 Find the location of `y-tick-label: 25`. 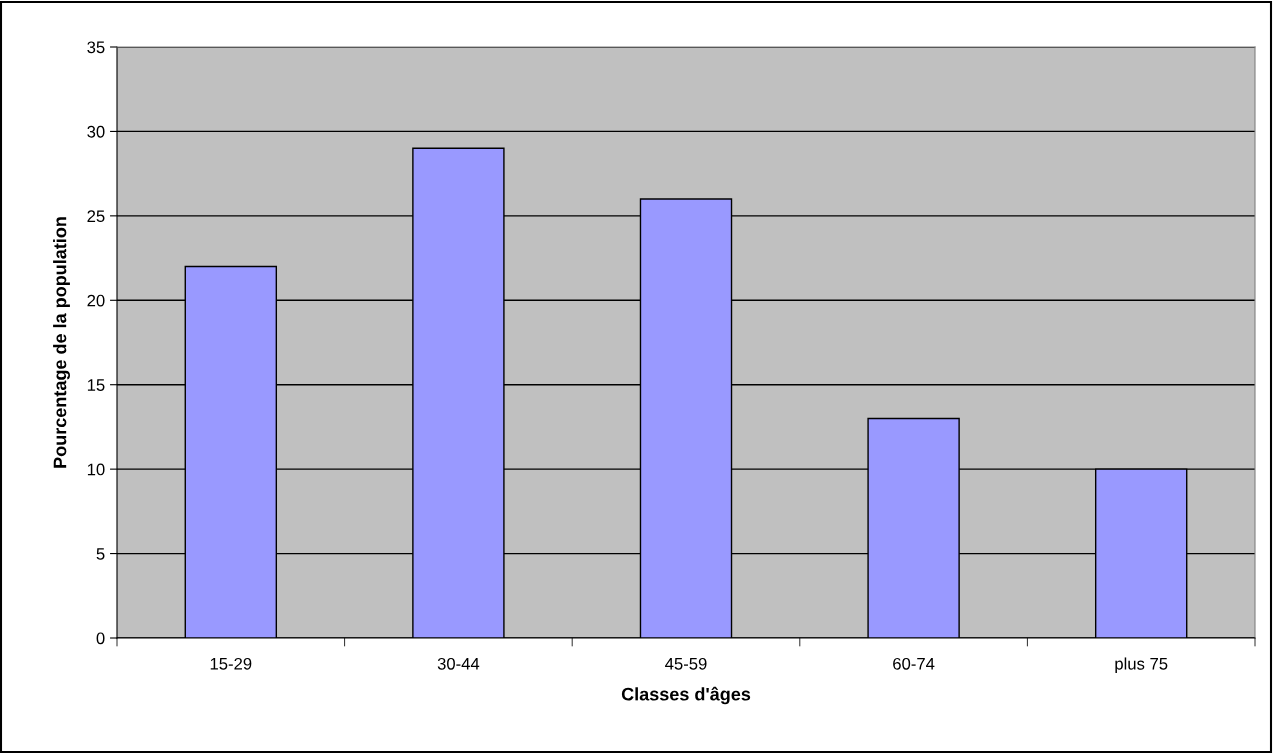

y-tick-label: 25 is located at coordinates (96, 216).